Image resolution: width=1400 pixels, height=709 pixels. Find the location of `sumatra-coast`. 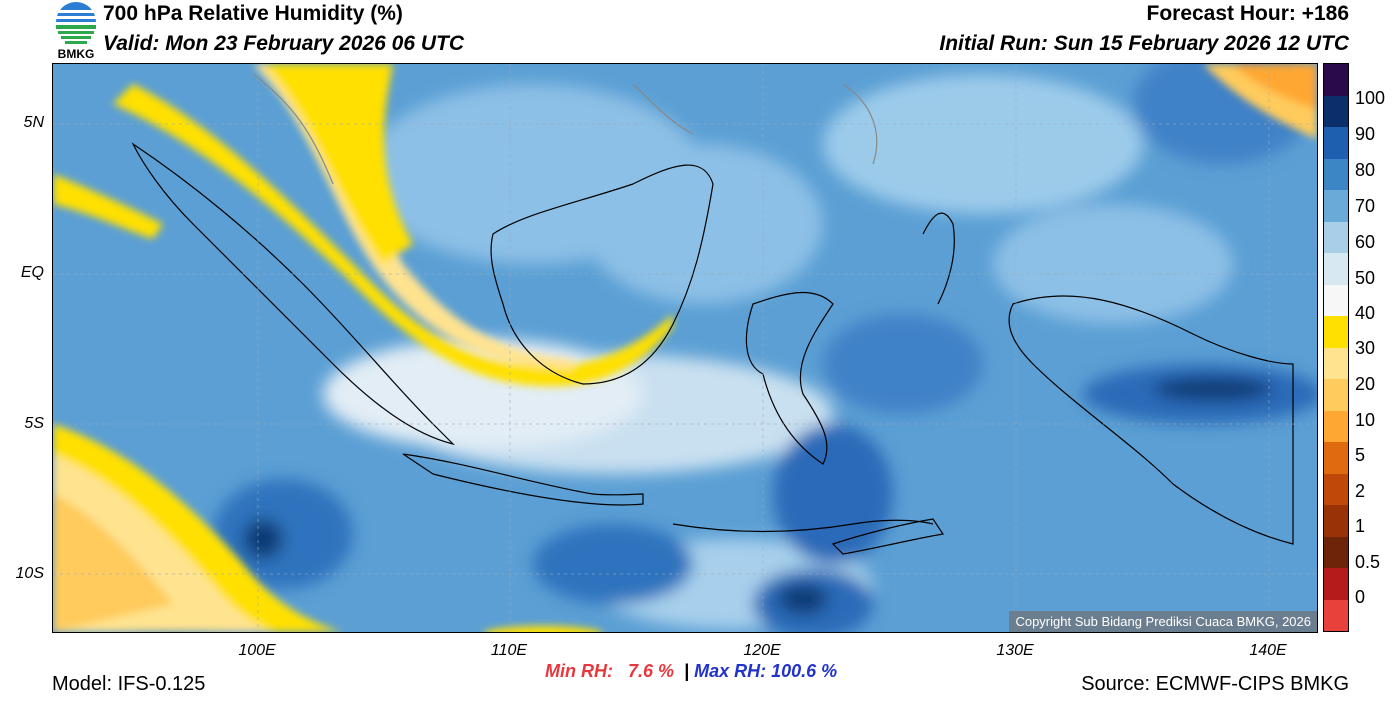

sumatra-coast is located at coordinates (293, 294).